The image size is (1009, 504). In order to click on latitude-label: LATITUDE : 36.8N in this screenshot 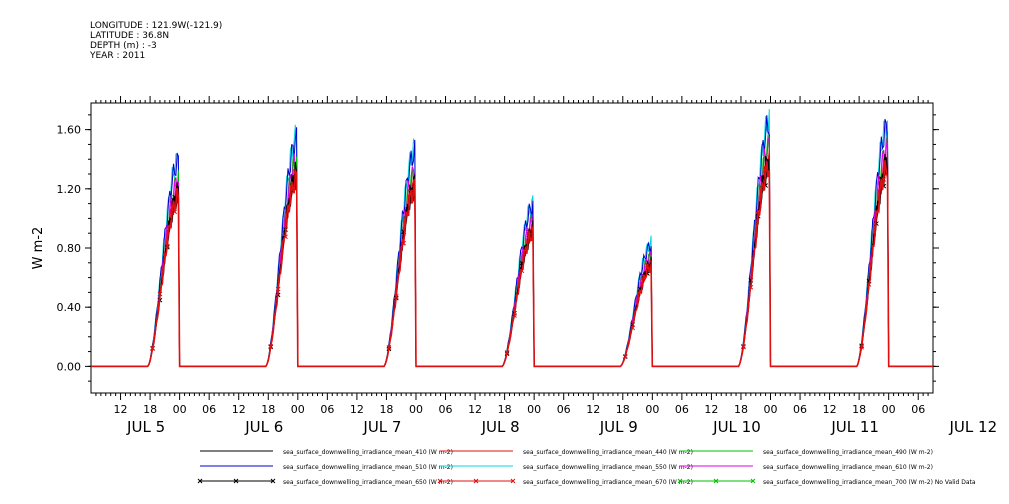, I will do `click(130, 36)`.